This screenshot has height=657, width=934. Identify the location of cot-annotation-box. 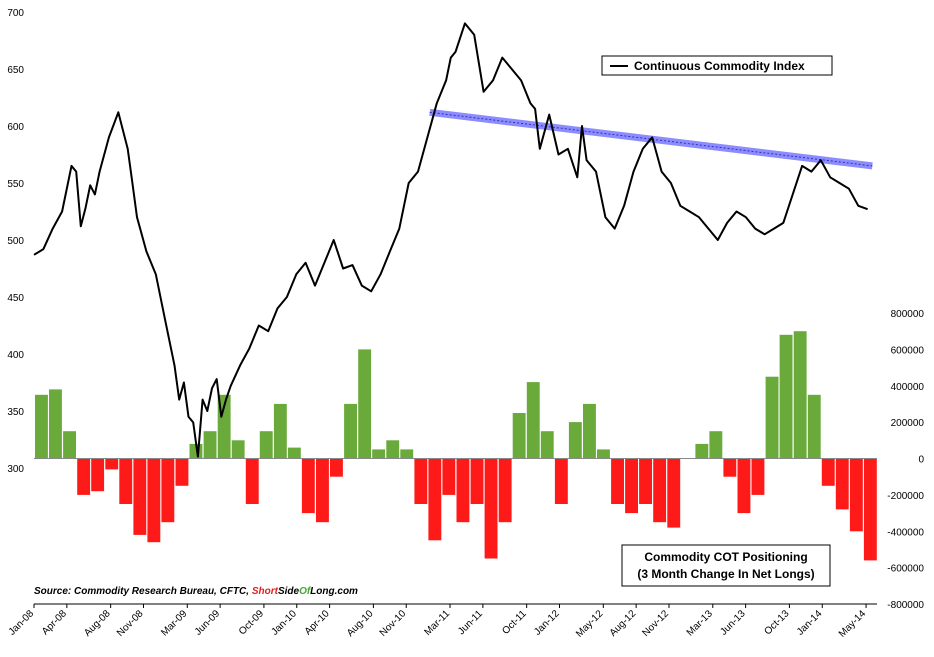
(726, 565).